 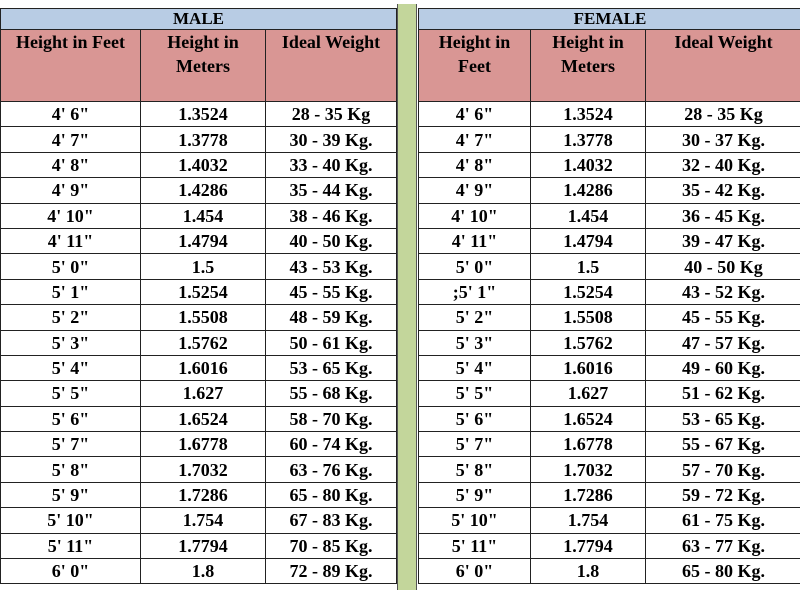 What do you see at coordinates (199, 368) in the screenshot?
I see `data-row: 5' 4" 1.6016 53 - 65 Kg.` at bounding box center [199, 368].